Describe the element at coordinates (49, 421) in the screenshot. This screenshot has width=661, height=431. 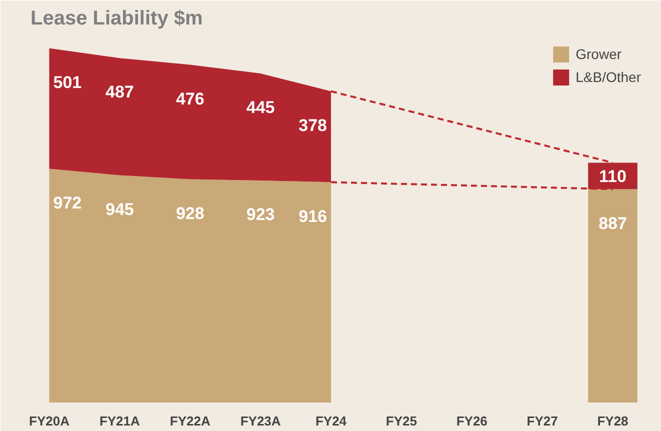
I see `x-tick-label: FY20A` at that location.